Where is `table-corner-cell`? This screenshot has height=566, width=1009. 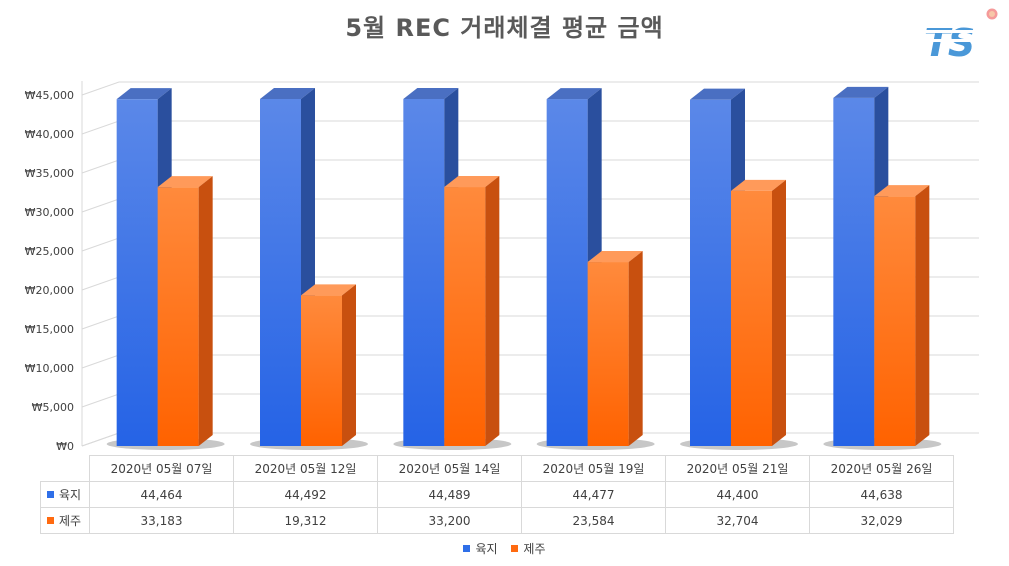
table-corner-cell is located at coordinates (65, 468).